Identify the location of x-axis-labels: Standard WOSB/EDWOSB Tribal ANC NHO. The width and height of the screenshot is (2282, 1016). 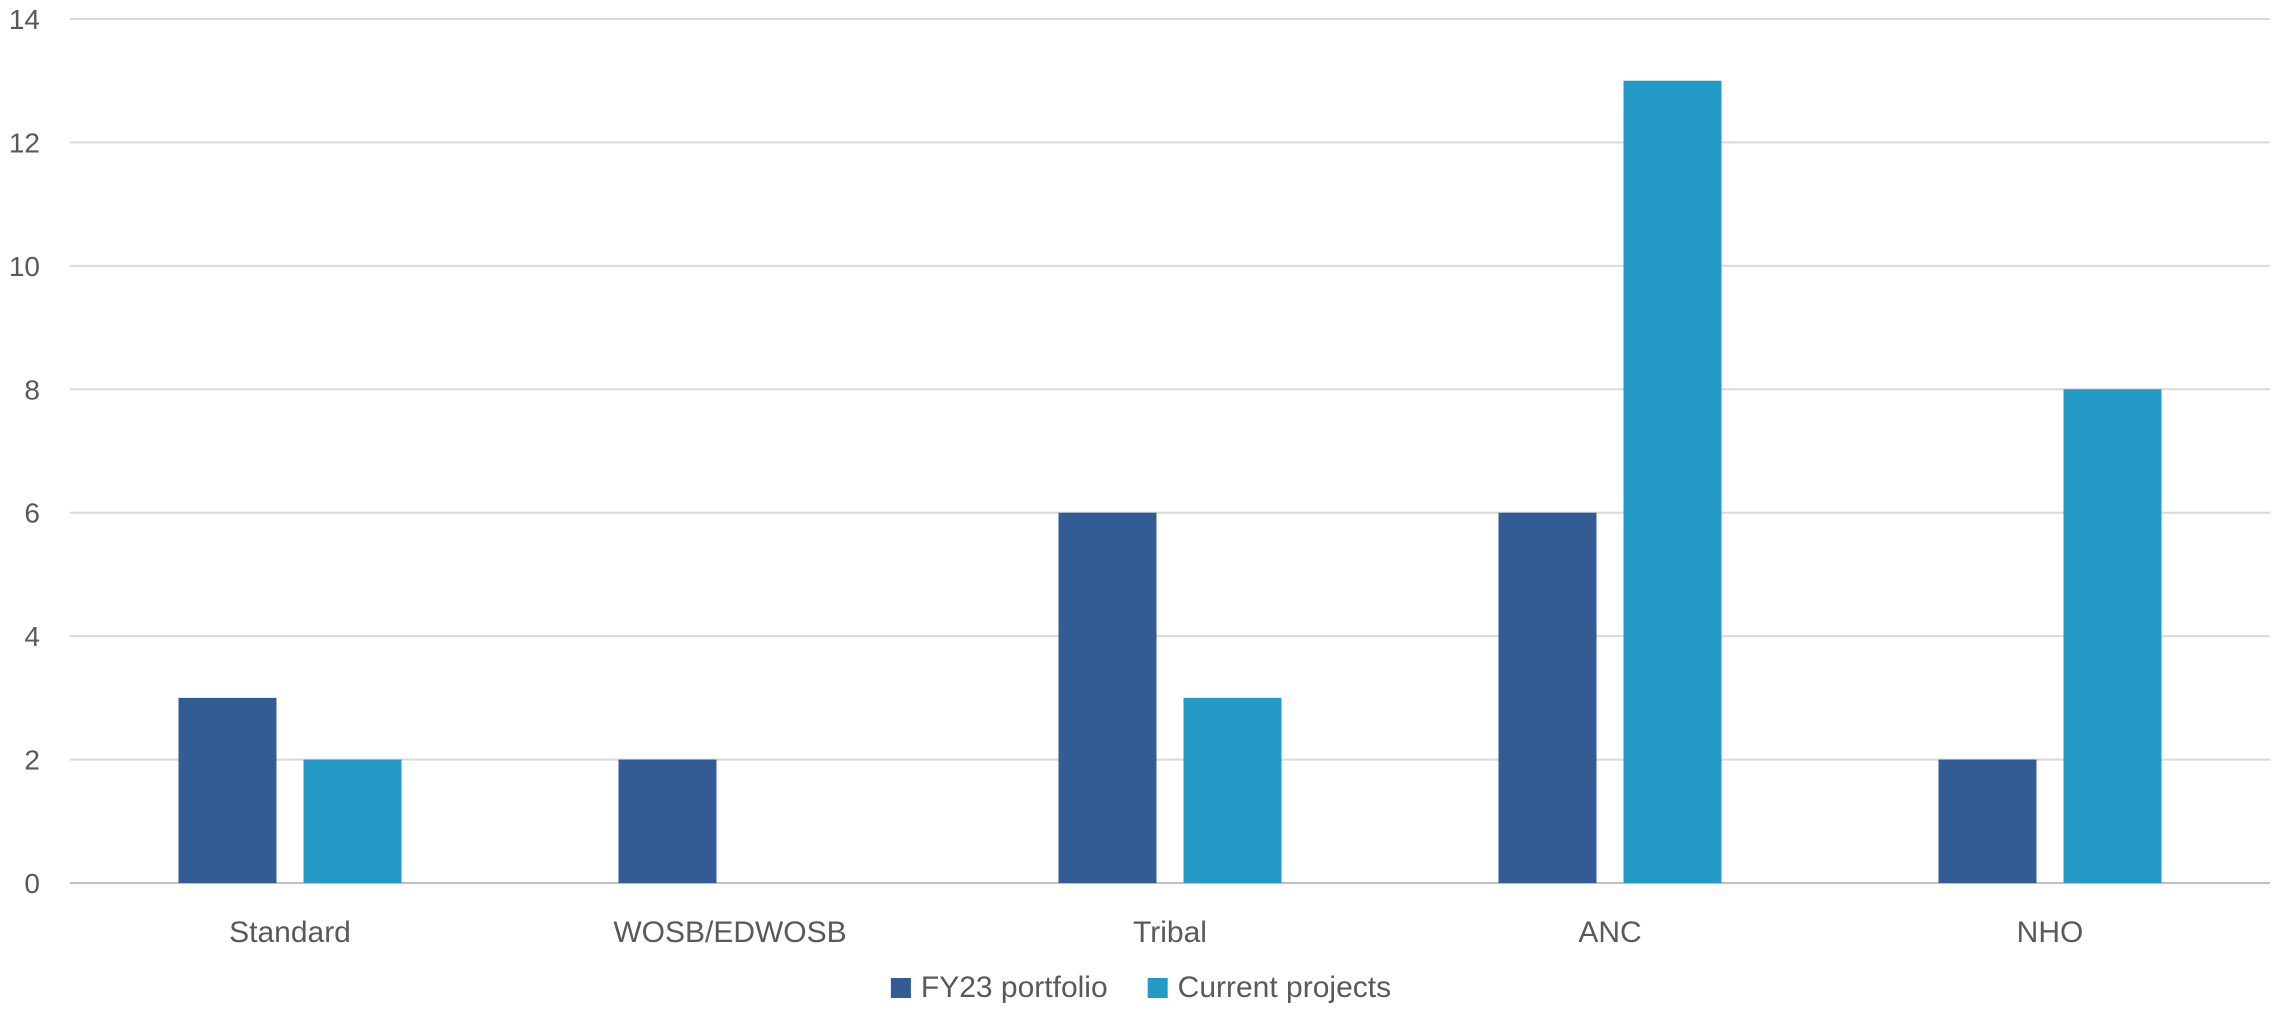
(1156, 932).